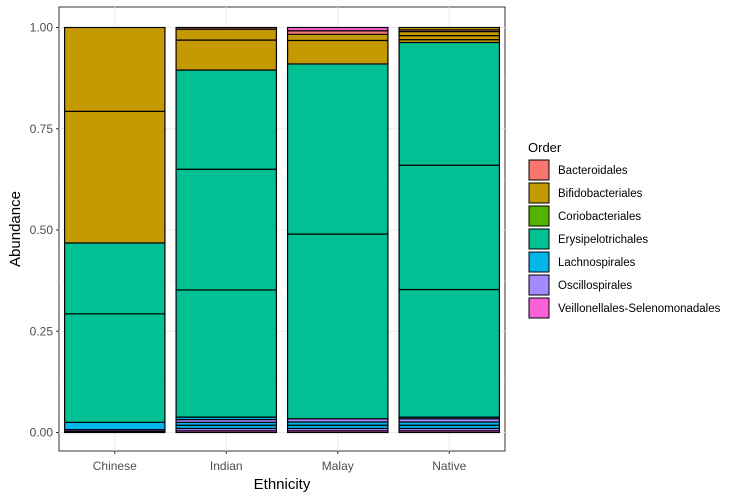 The height and width of the screenshot is (500, 750). Describe the element at coordinates (280, 462) in the screenshot. I see `x-axis: Chinese Indian Malay Native` at that location.